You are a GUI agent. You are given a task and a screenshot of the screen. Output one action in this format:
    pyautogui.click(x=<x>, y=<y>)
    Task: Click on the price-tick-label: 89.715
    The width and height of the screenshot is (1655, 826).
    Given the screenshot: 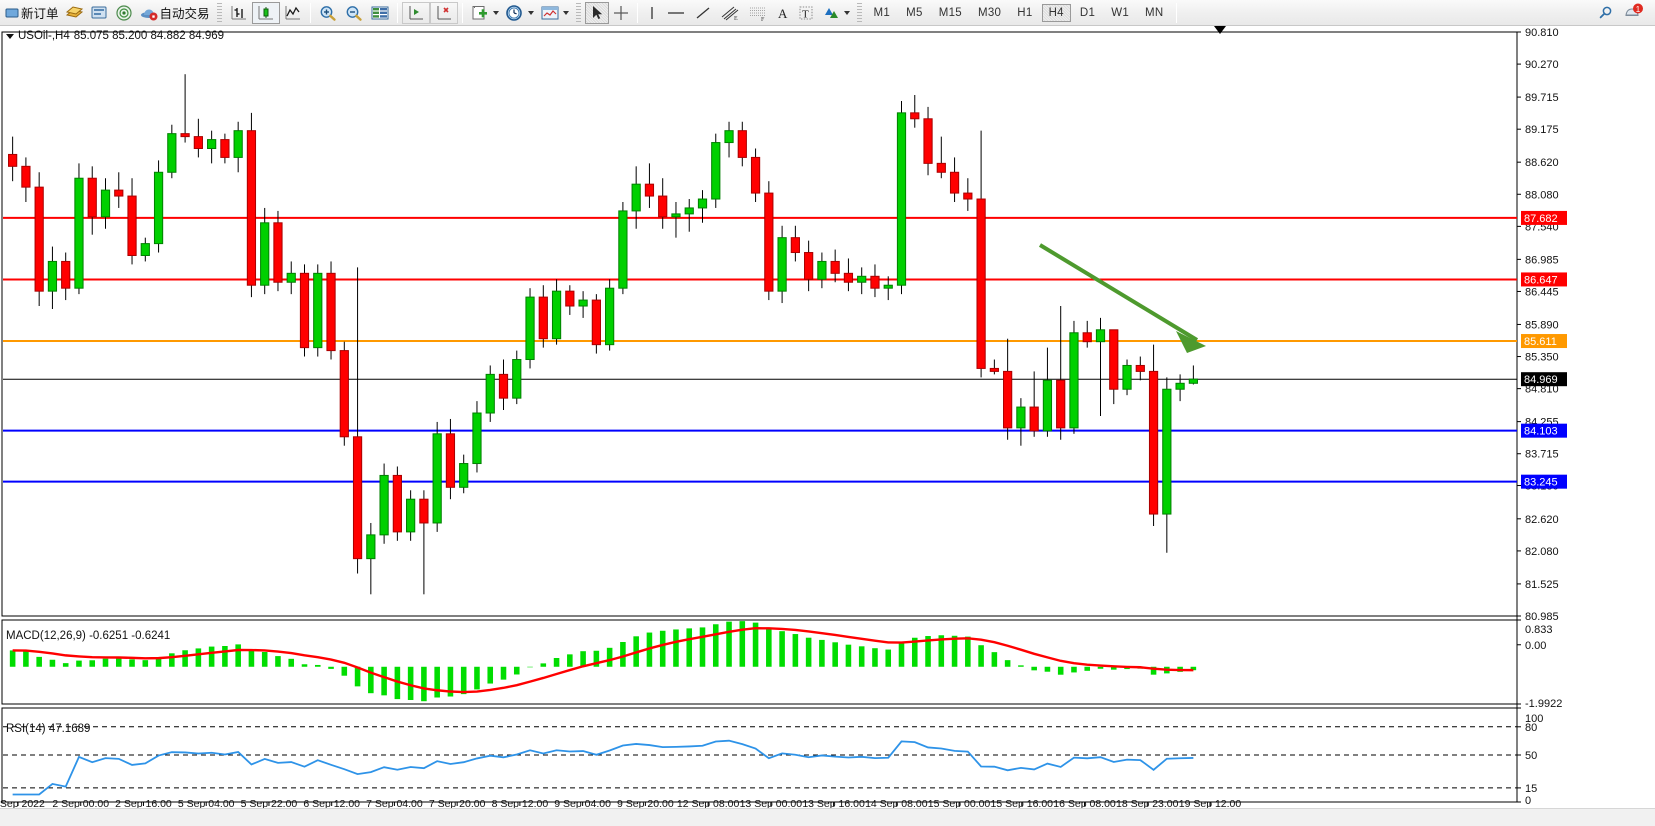 What is the action you would take?
    pyautogui.click(x=1542, y=98)
    